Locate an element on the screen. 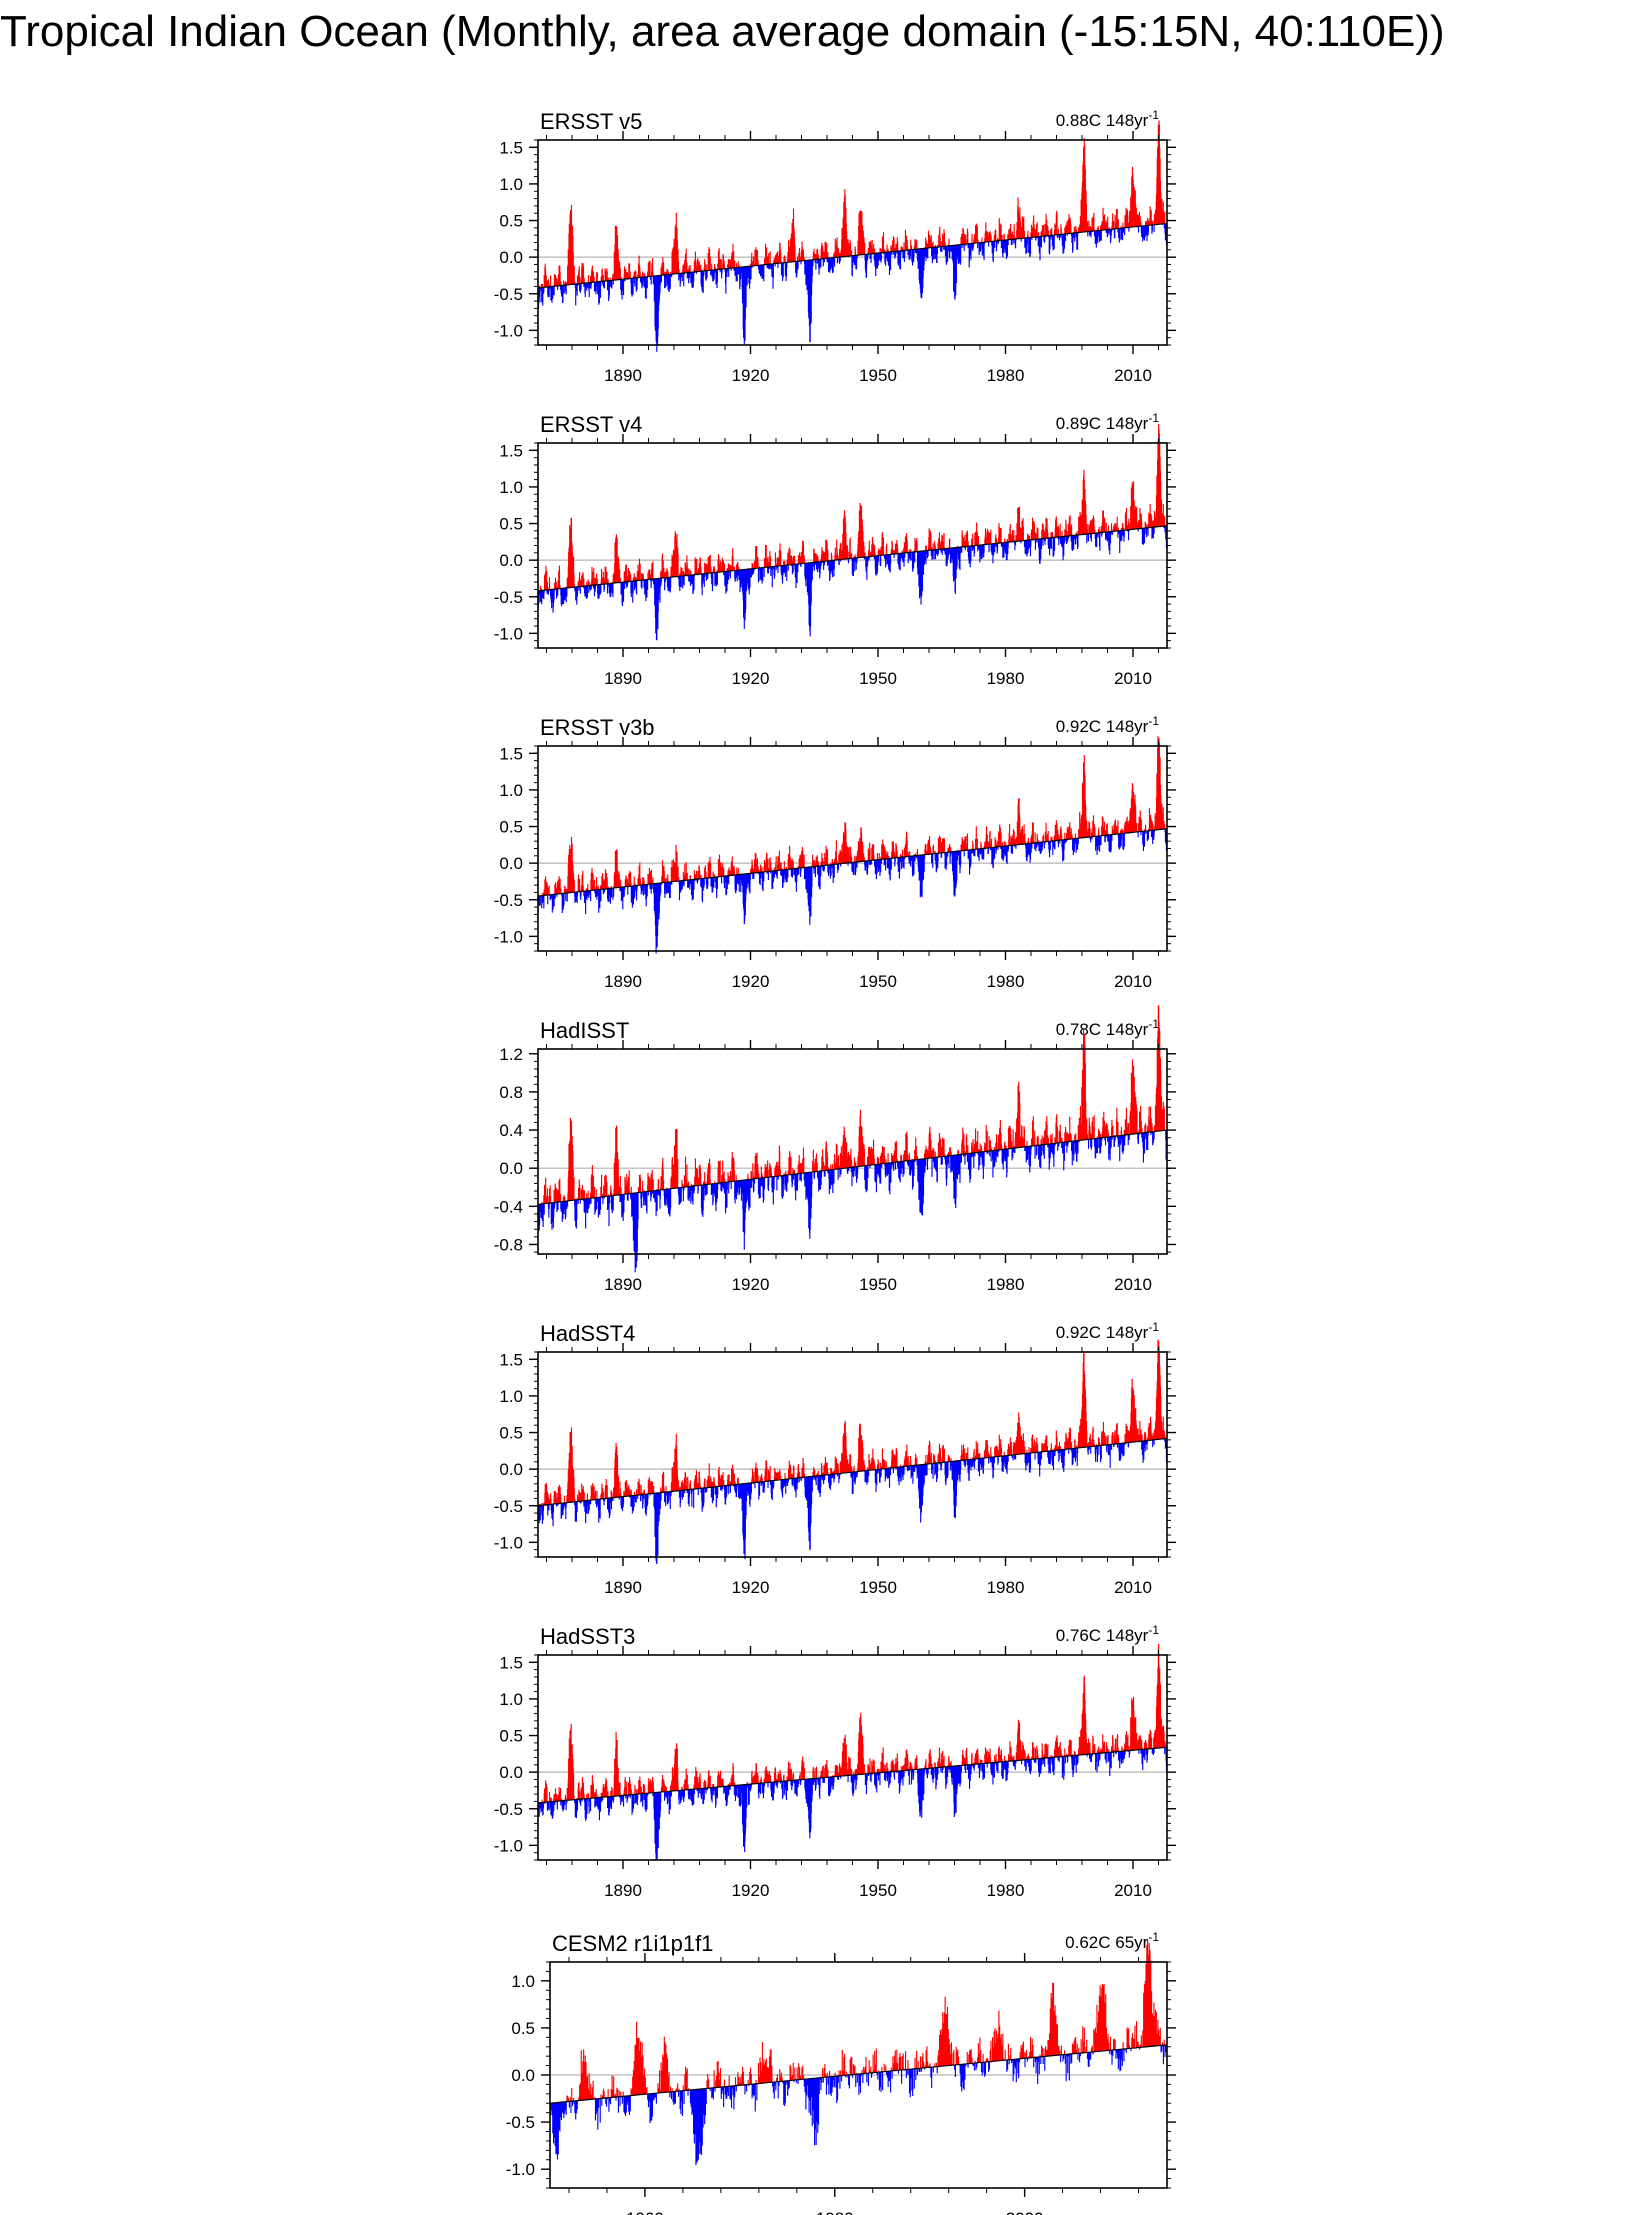 The height and width of the screenshot is (2215, 1644). trend-annotation: 0.78C 148yr-1 is located at coordinates (1108, 1028).